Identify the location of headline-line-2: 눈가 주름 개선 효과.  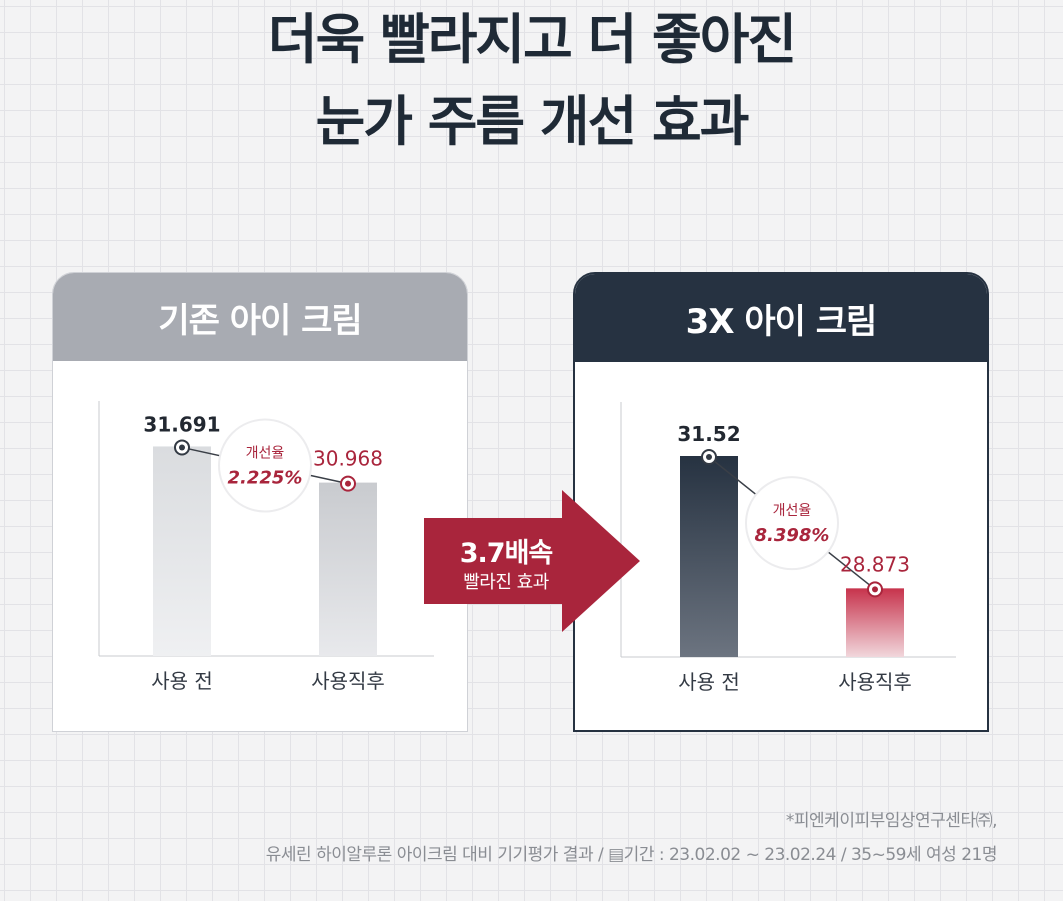
(532, 121).